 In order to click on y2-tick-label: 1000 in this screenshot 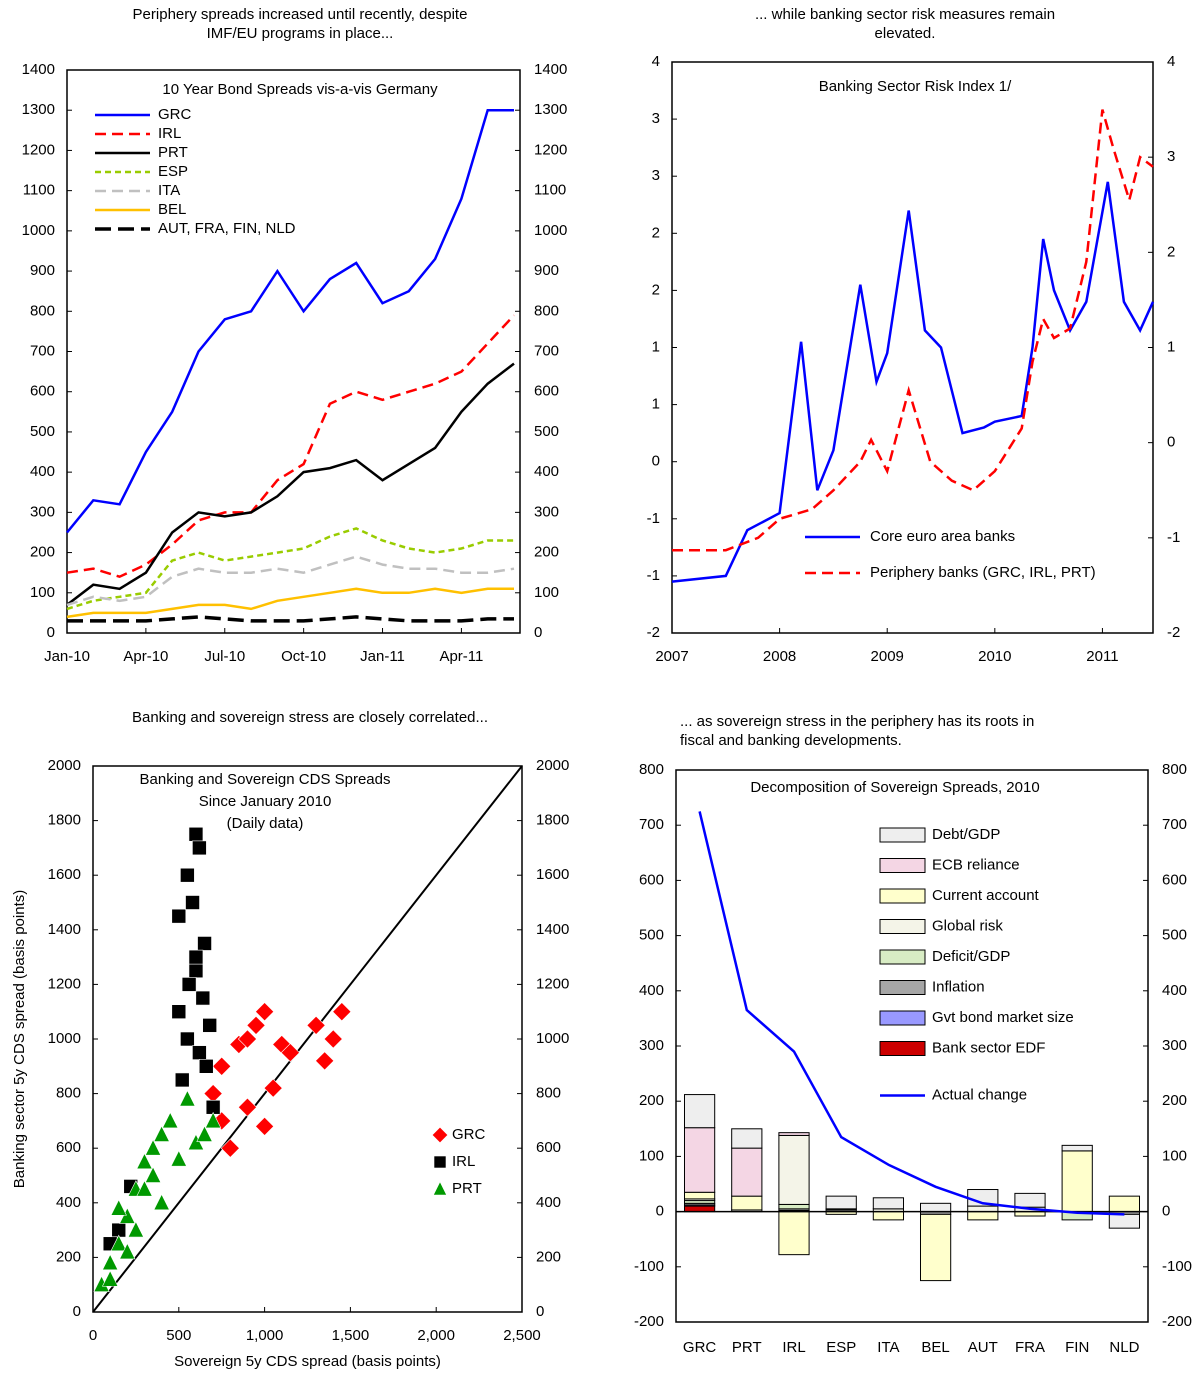, I will do `click(550, 230)`.